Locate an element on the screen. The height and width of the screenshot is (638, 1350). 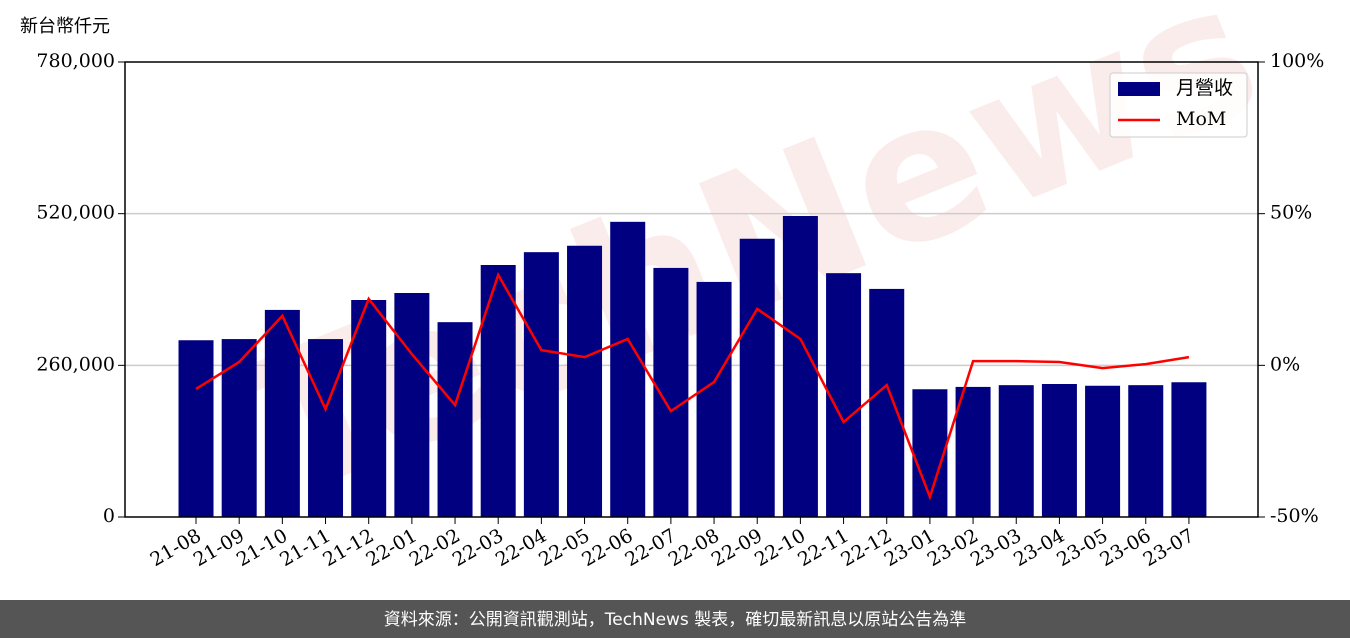
footer-bar is located at coordinates (675, 619).